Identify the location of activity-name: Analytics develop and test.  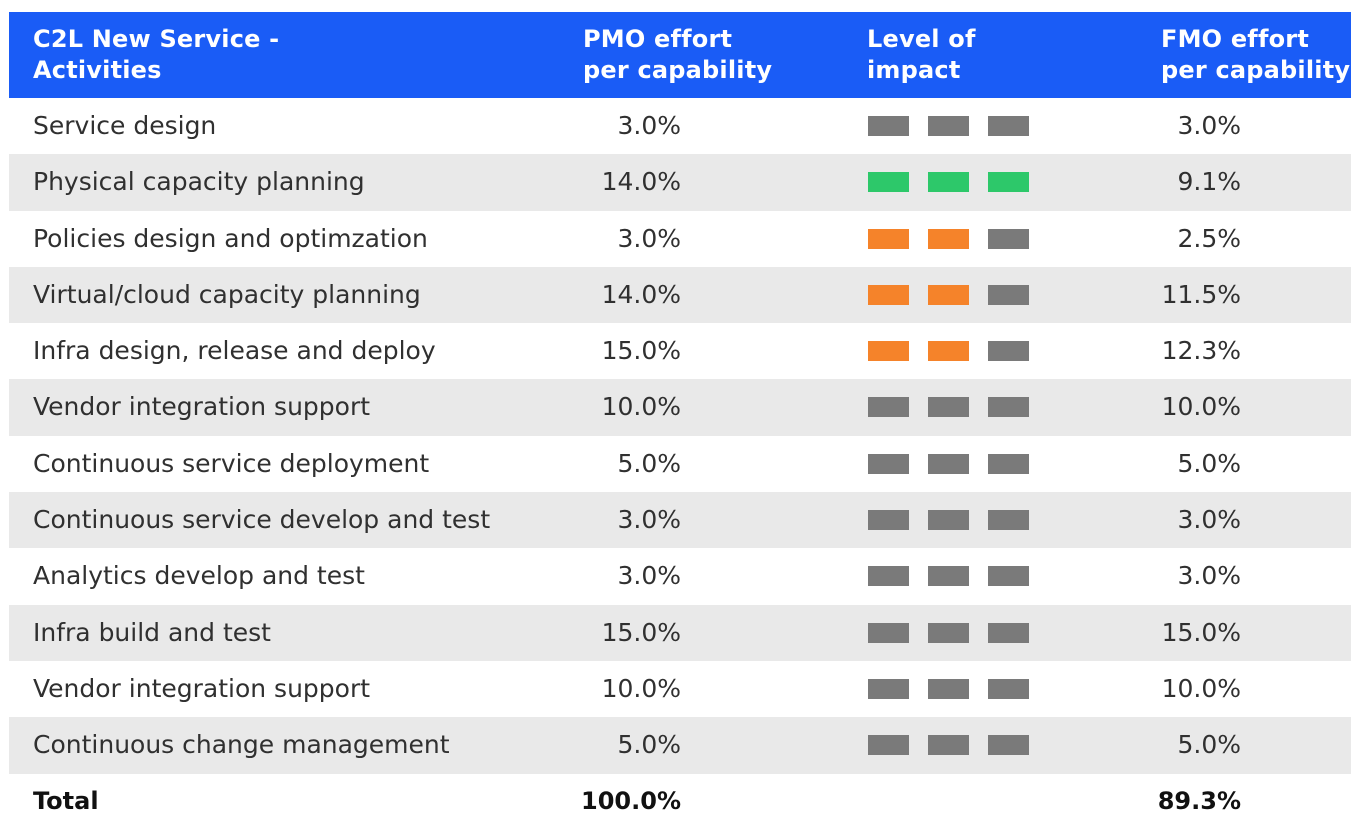
(199, 576).